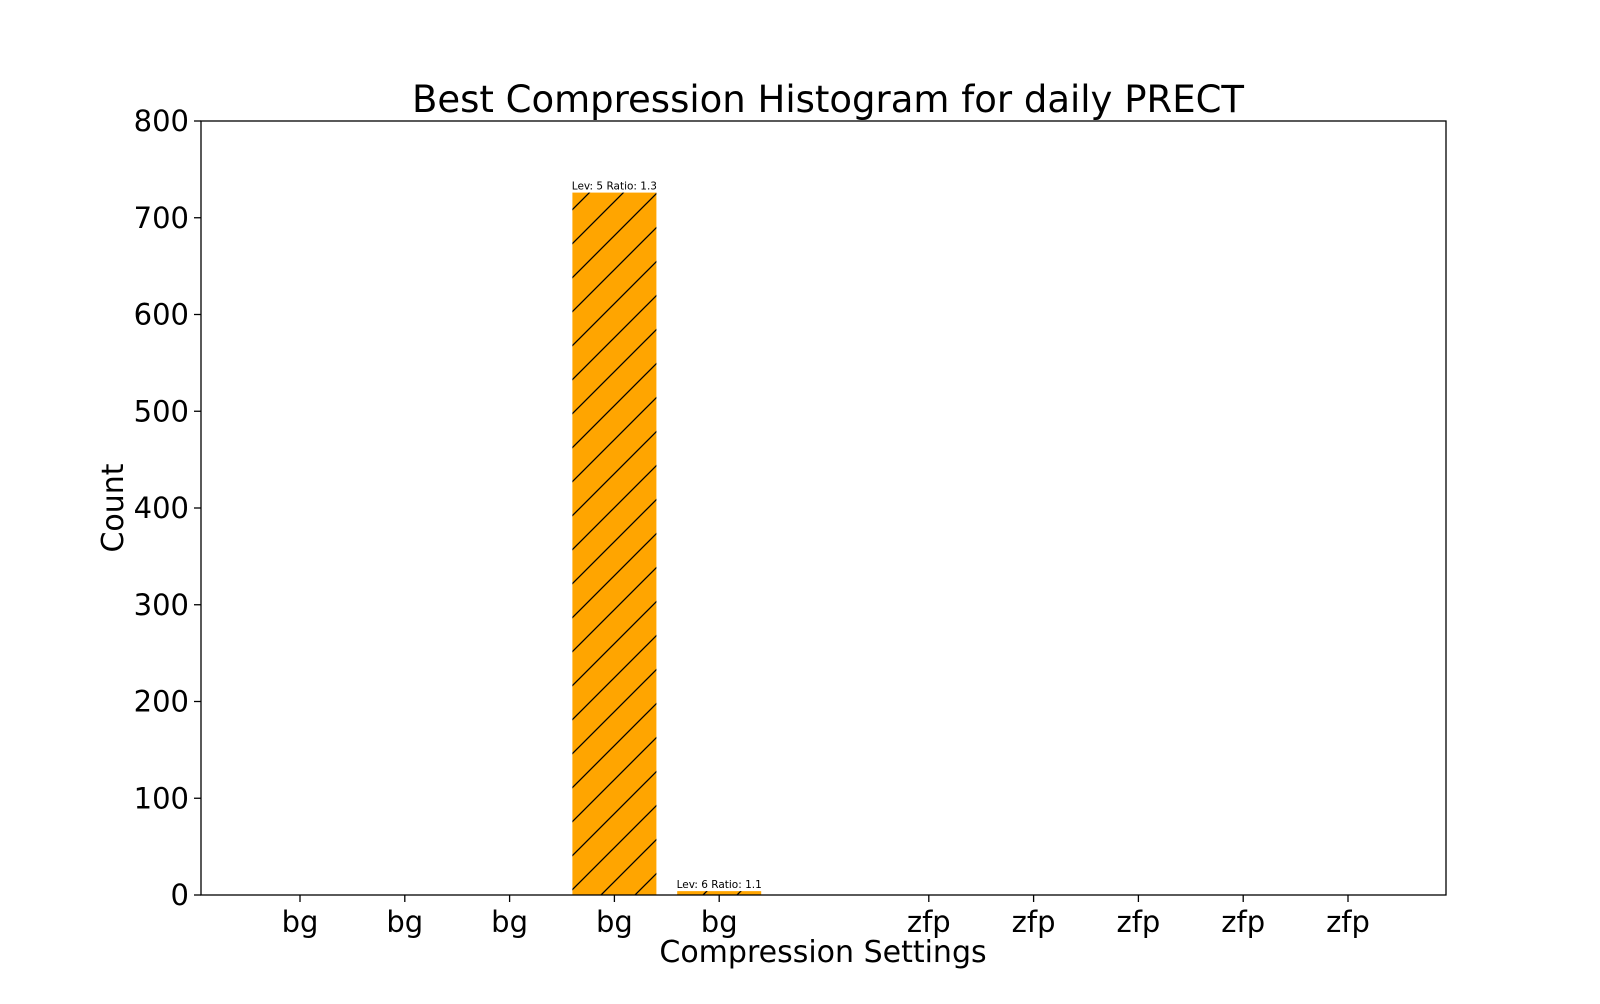 This screenshot has width=1600, height=1004. I want to click on bar-bg: Lev: 6 Ratio: 1.1, so click(719, 887).